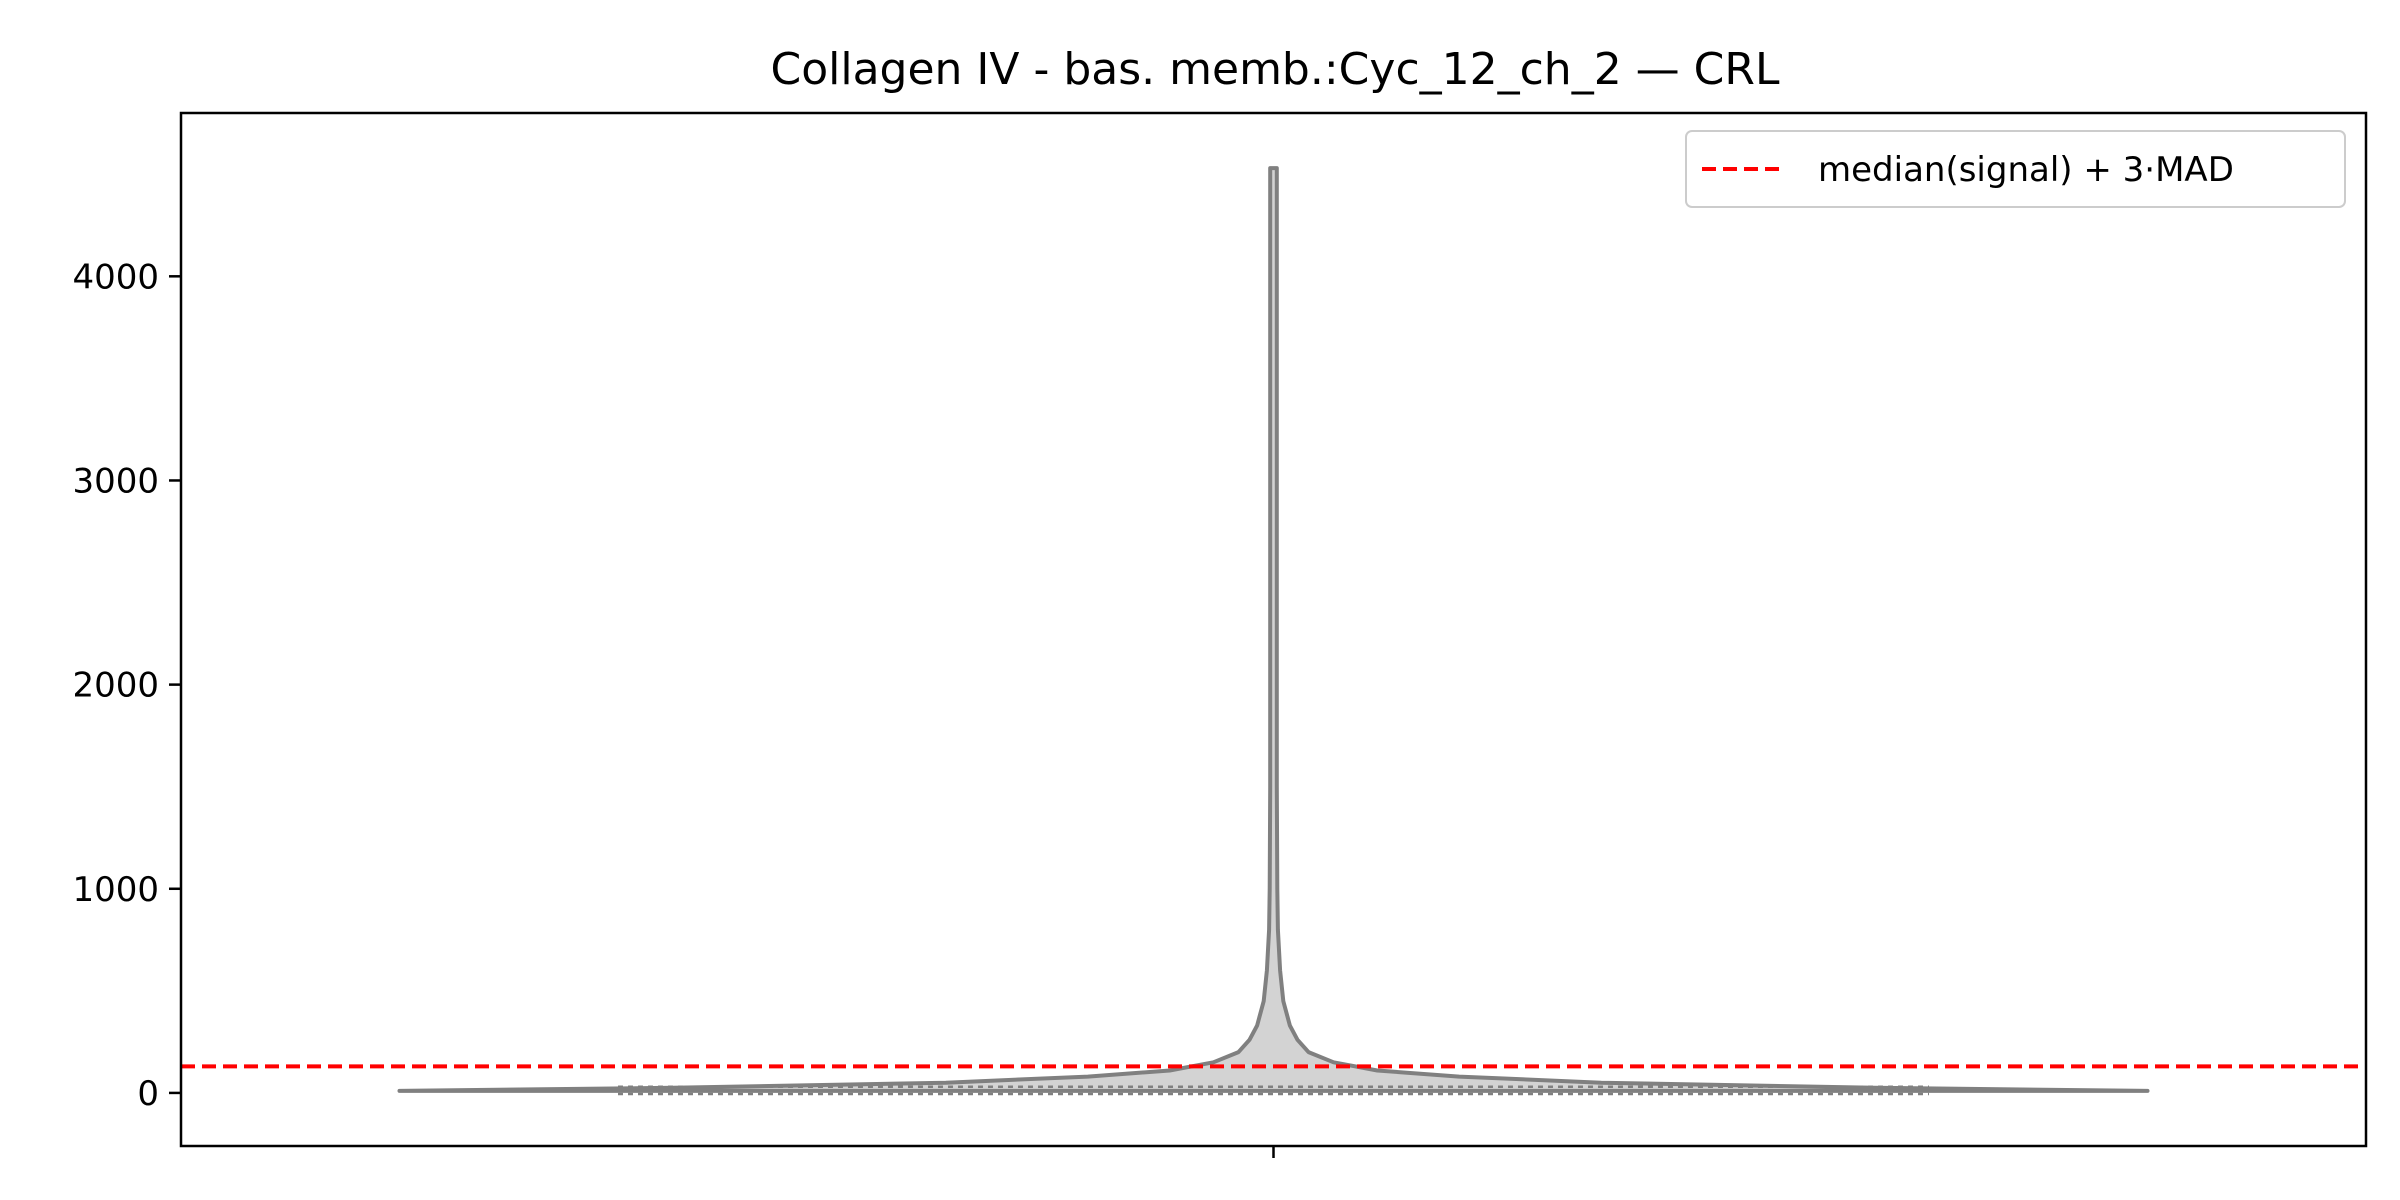 The width and height of the screenshot is (2400, 1200). What do you see at coordinates (148, 1094) in the screenshot?
I see `y-tick-label: 0` at bounding box center [148, 1094].